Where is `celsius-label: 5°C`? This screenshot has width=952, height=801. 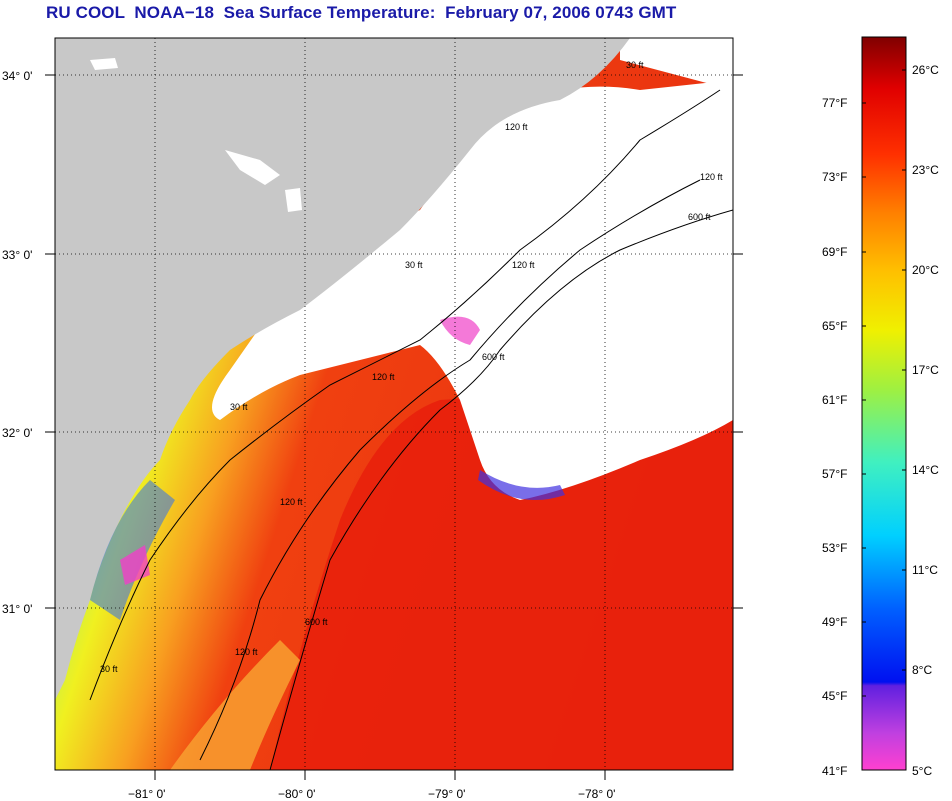
celsius-label: 5°C is located at coordinates (922, 771).